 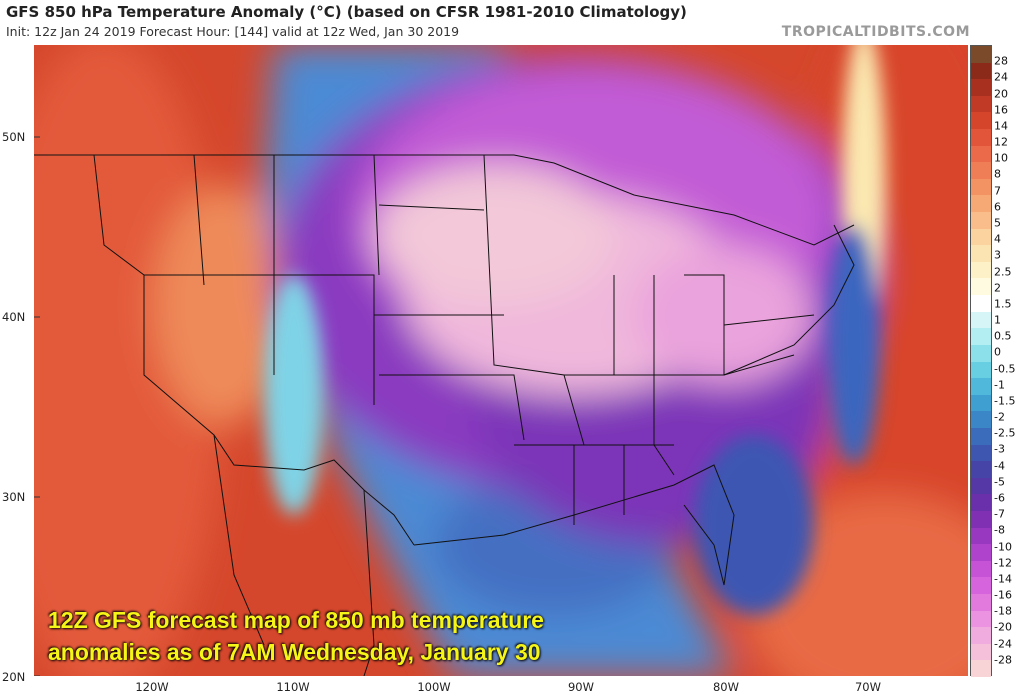 I want to click on colorbar-label: 24, so click(x=1001, y=77).